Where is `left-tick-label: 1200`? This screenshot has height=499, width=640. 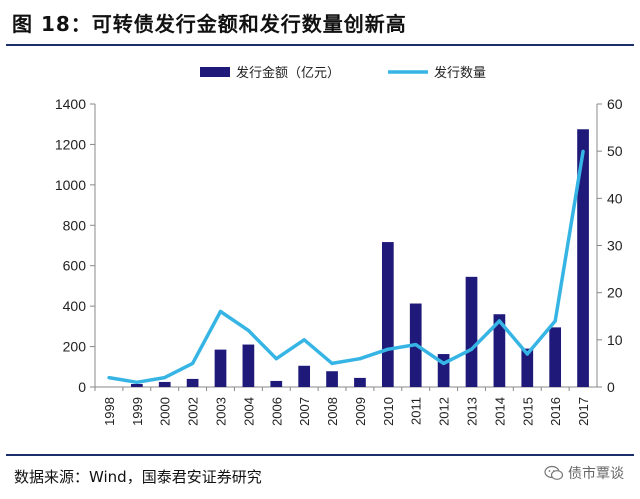
left-tick-label: 1200 is located at coordinates (70, 144).